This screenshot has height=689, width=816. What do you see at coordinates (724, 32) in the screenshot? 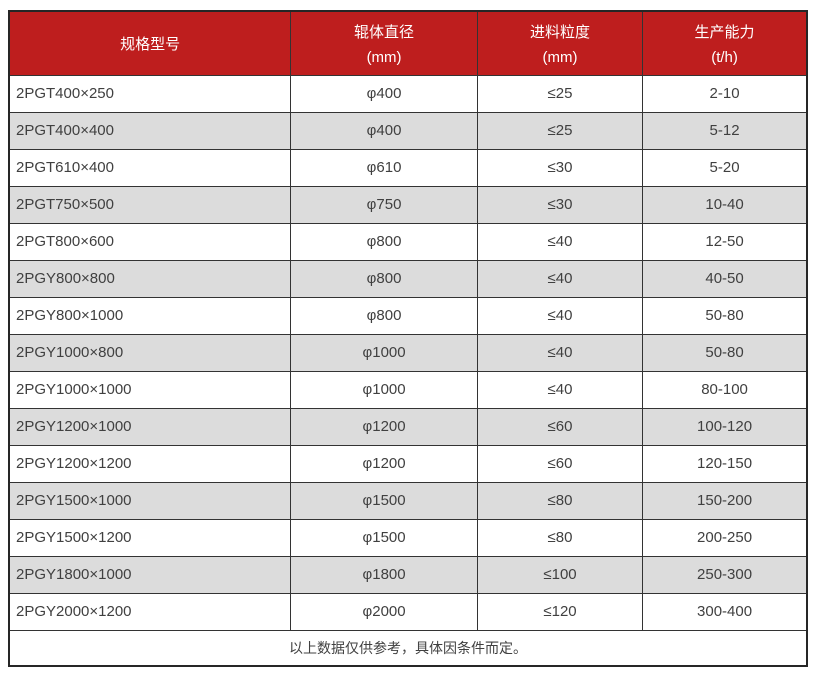
I see `header-label: 生产能力` at bounding box center [724, 32].